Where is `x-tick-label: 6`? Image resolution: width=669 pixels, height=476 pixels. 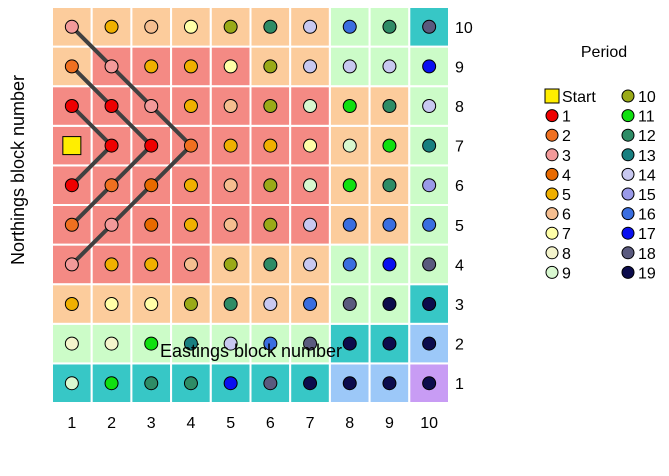
x-tick-label: 6 is located at coordinates (270, 423).